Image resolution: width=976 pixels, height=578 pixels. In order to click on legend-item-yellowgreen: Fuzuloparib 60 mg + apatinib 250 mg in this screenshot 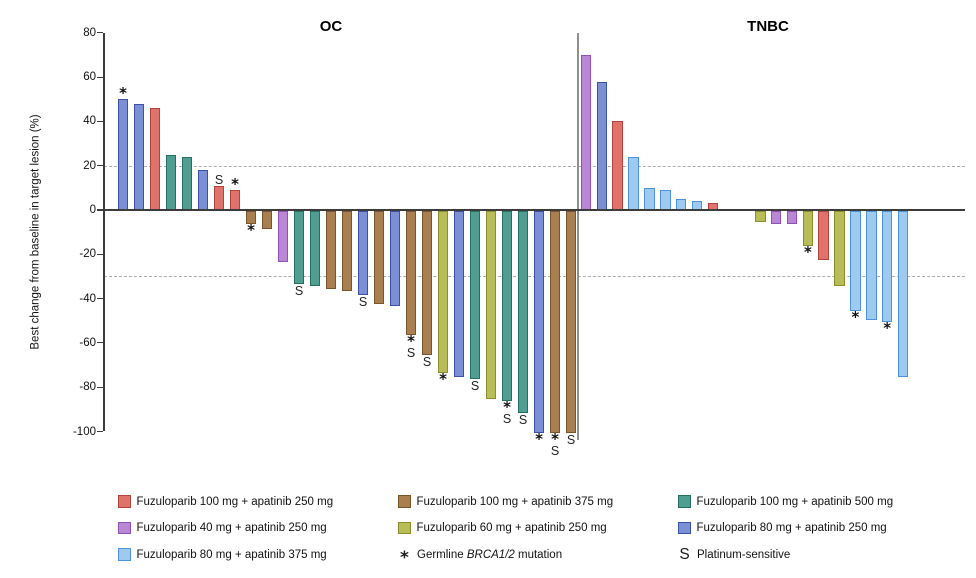, I will do `click(502, 528)`.